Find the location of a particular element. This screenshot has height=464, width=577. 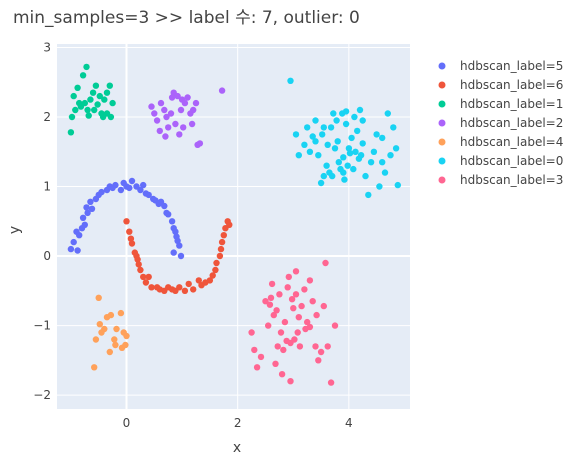

legend-label: hdbscan_label=2 is located at coordinates (511, 123).